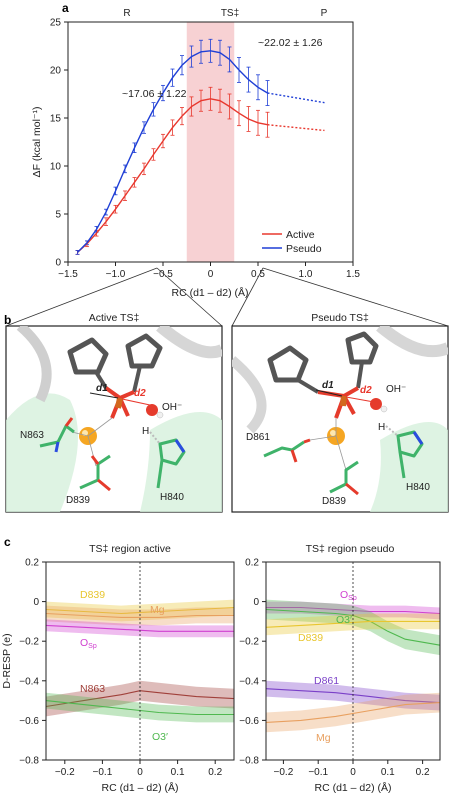 This screenshot has width=453, height=804. Describe the element at coordinates (353, 274) in the screenshot. I see `x-tick-label-a: 1.5` at that location.